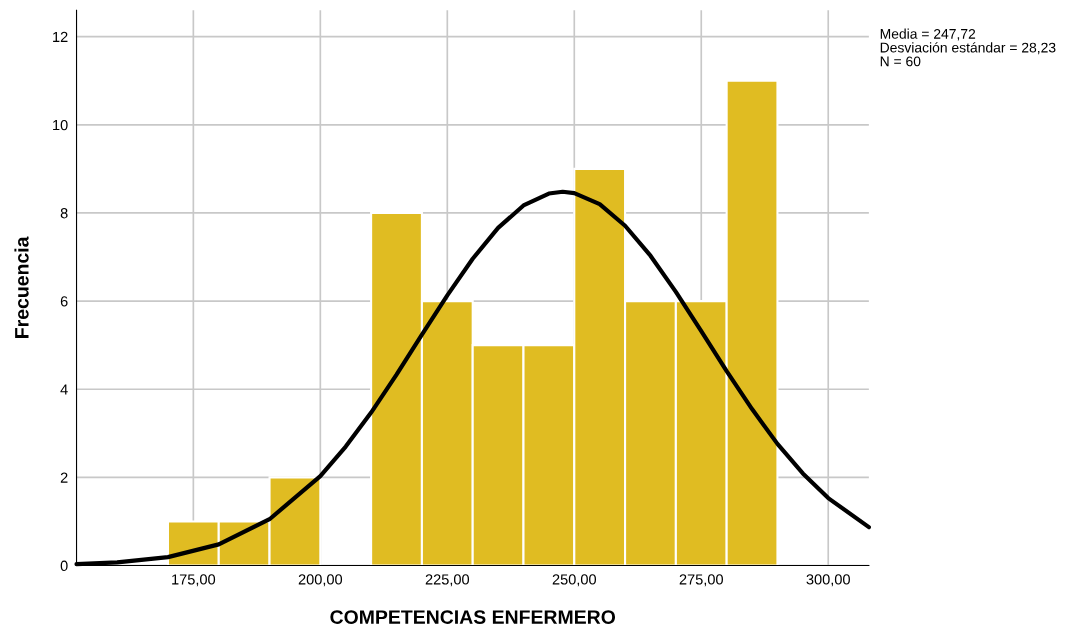 This screenshot has width=1078, height=639. Describe the element at coordinates (64, 213) in the screenshot. I see `y-tick-label: 8` at that location.